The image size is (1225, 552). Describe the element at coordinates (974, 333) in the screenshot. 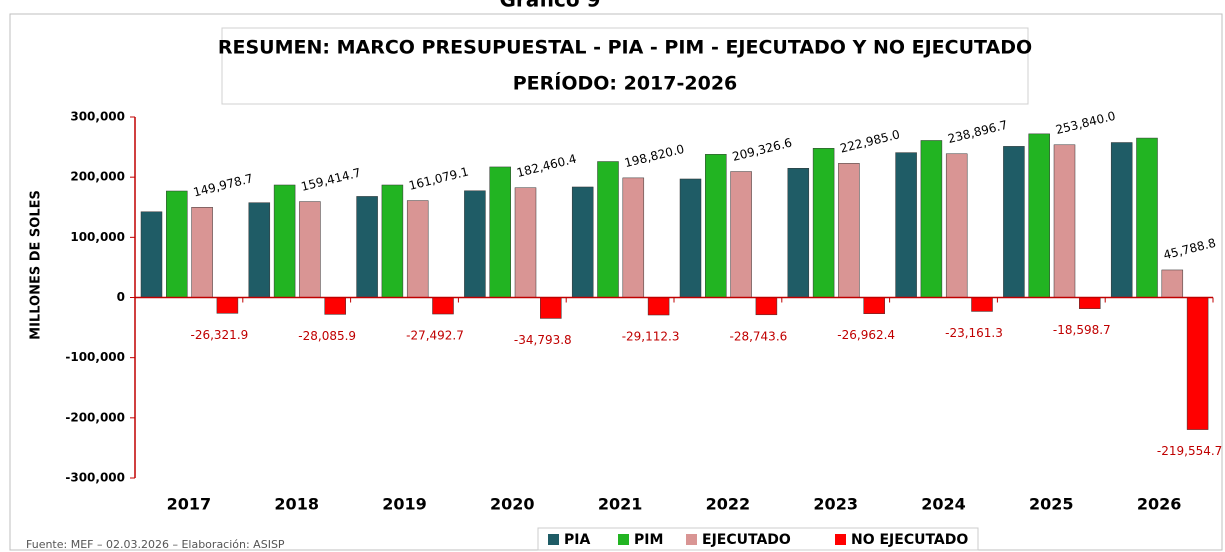

I see `data-label: -23,161.3` at that location.